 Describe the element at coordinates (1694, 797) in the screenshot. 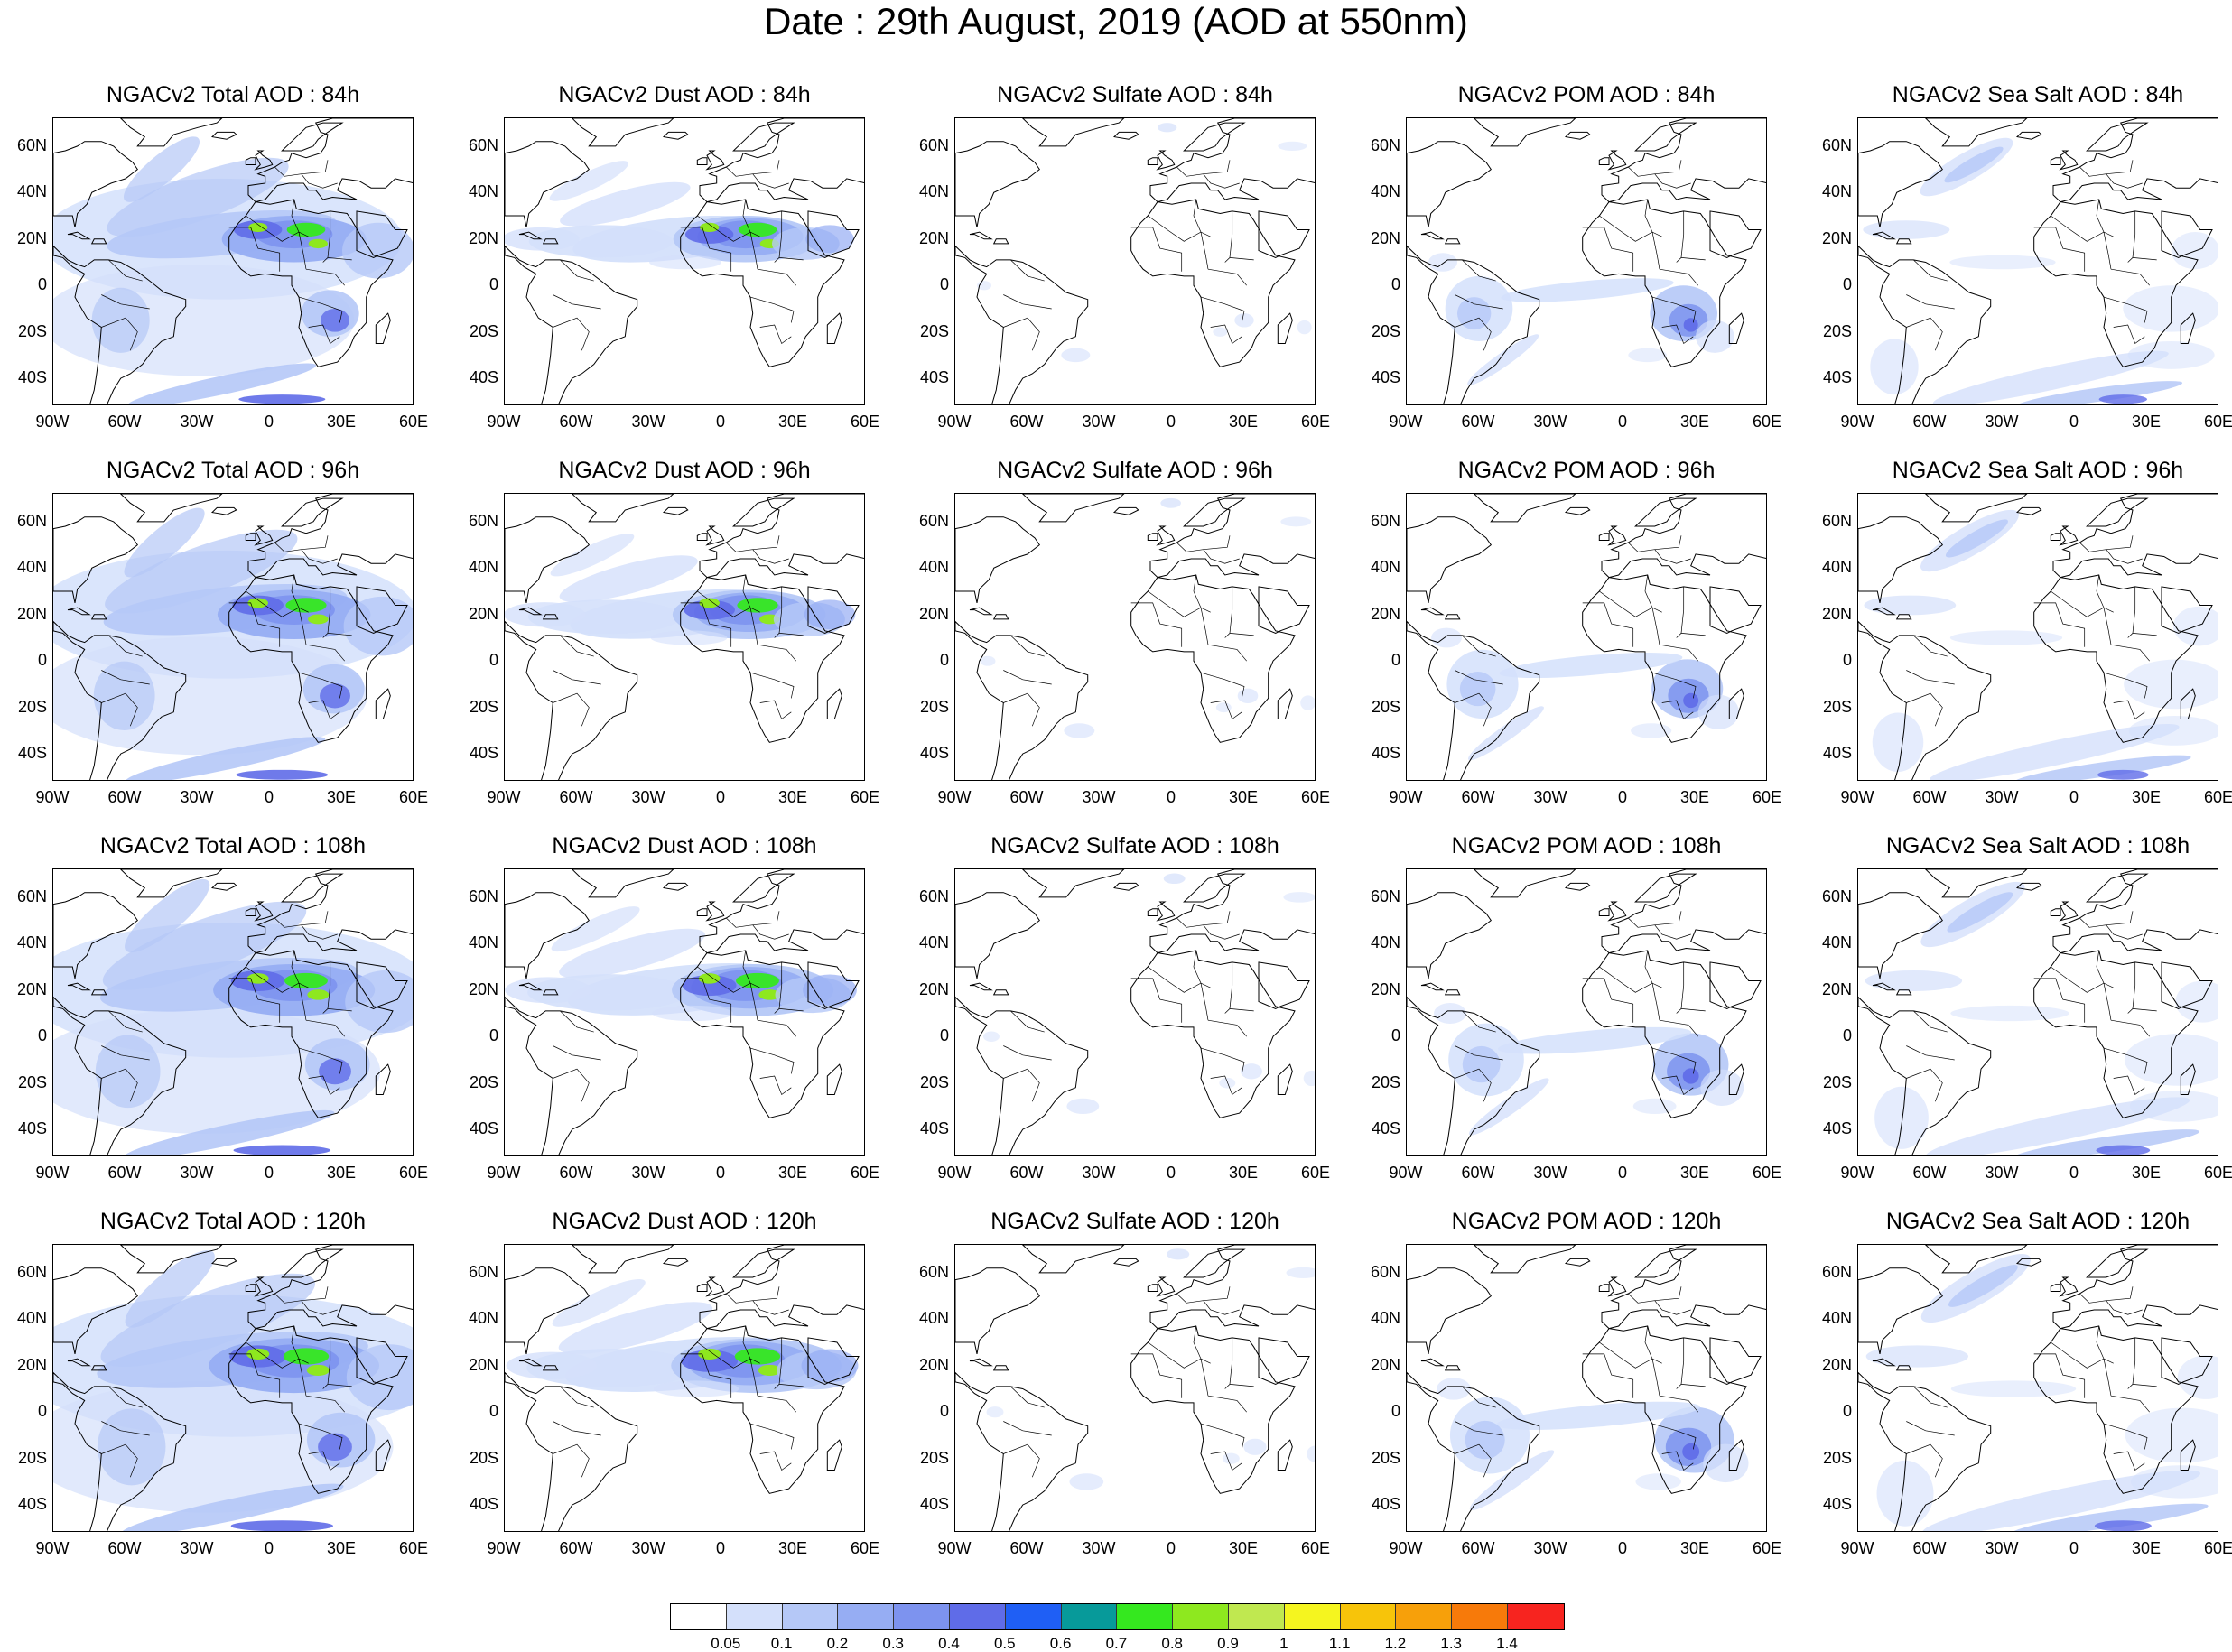

I see `lon-tick-label: 30E` at that location.